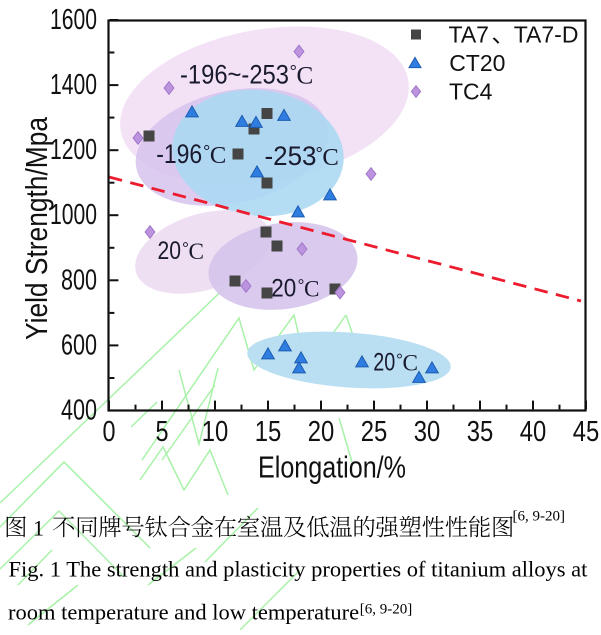 The width and height of the screenshot is (601, 635). What do you see at coordinates (215, 432) in the screenshot?
I see `svg-text: 10` at bounding box center [215, 432].